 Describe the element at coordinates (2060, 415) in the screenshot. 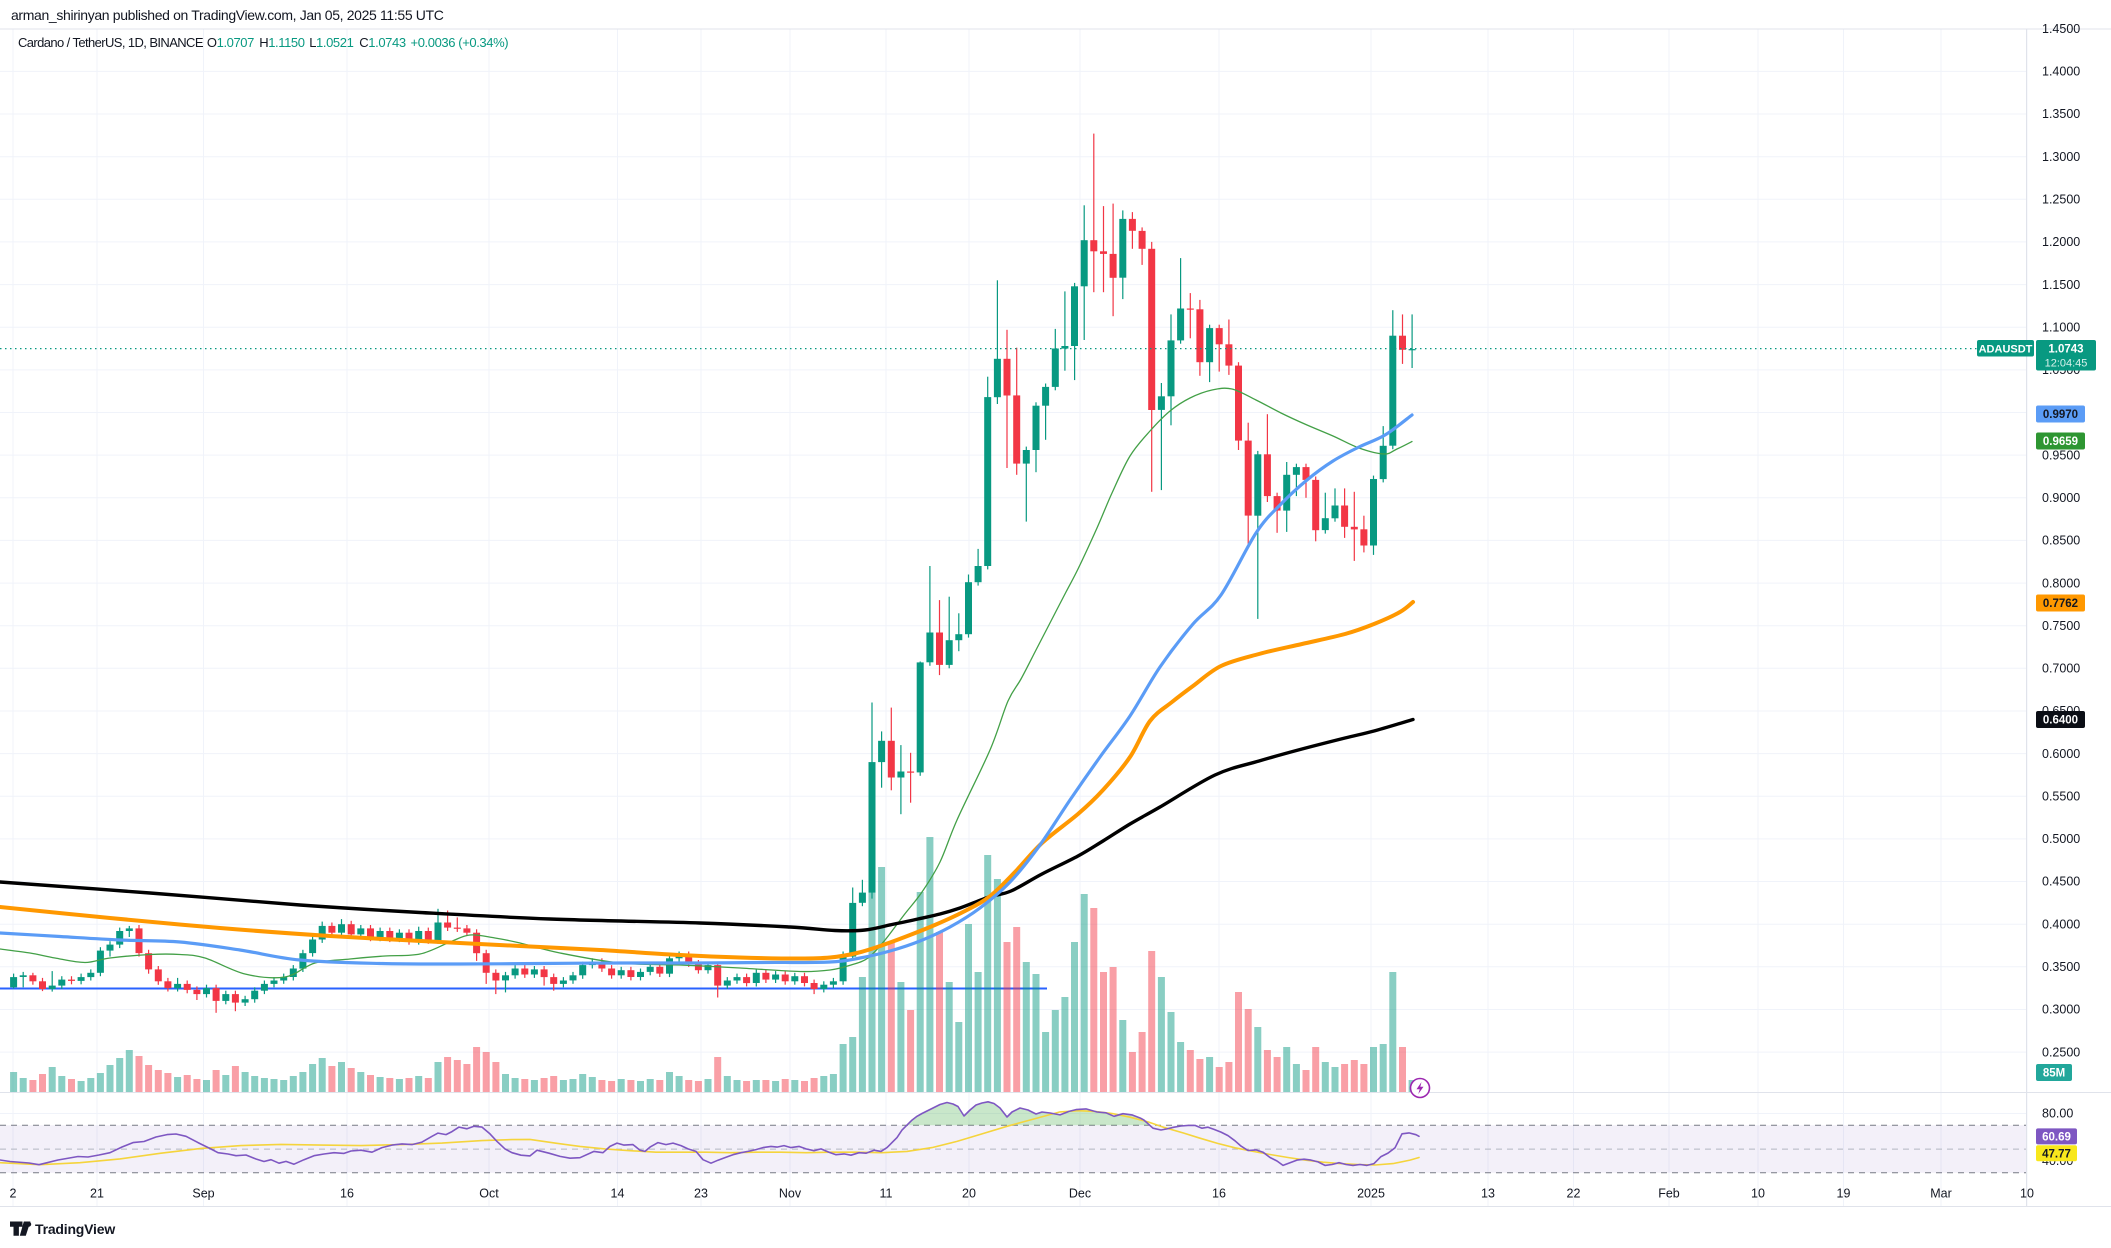

I see `svg-text: 0.9970` at that location.